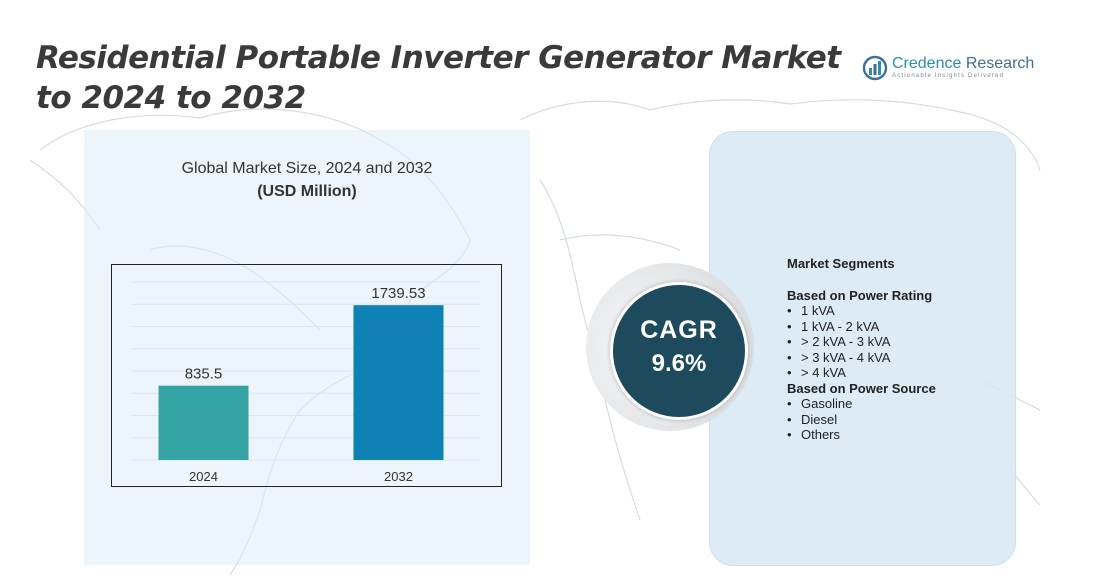 This screenshot has width=1117, height=588. What do you see at coordinates (398, 293) in the screenshot?
I see `data-label-2032: 1739.53` at bounding box center [398, 293].